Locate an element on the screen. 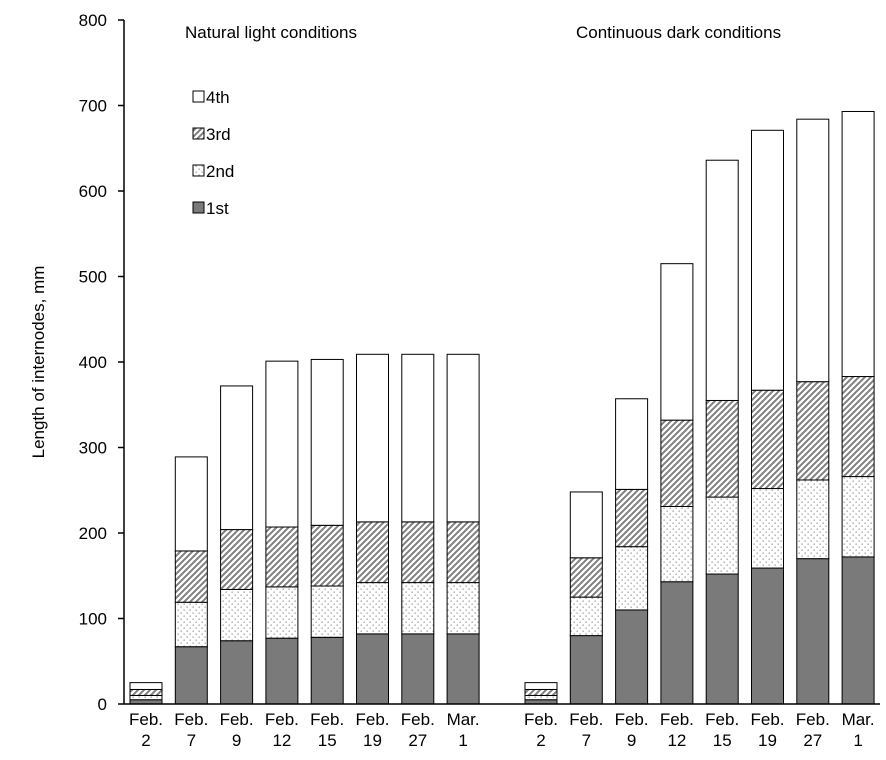 This screenshot has height=760, width=886. x-category-label-month: Mar. is located at coordinates (858, 719).